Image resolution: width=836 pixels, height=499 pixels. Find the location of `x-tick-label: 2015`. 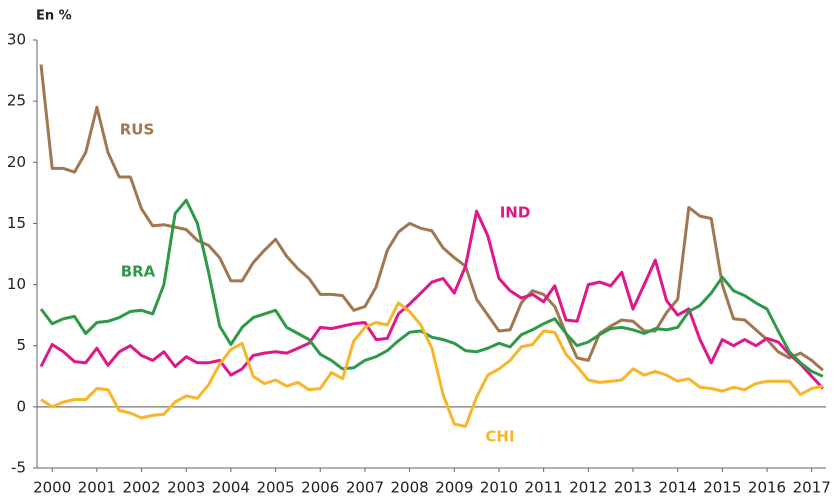

x-tick-label: 2015 is located at coordinates (722, 488).